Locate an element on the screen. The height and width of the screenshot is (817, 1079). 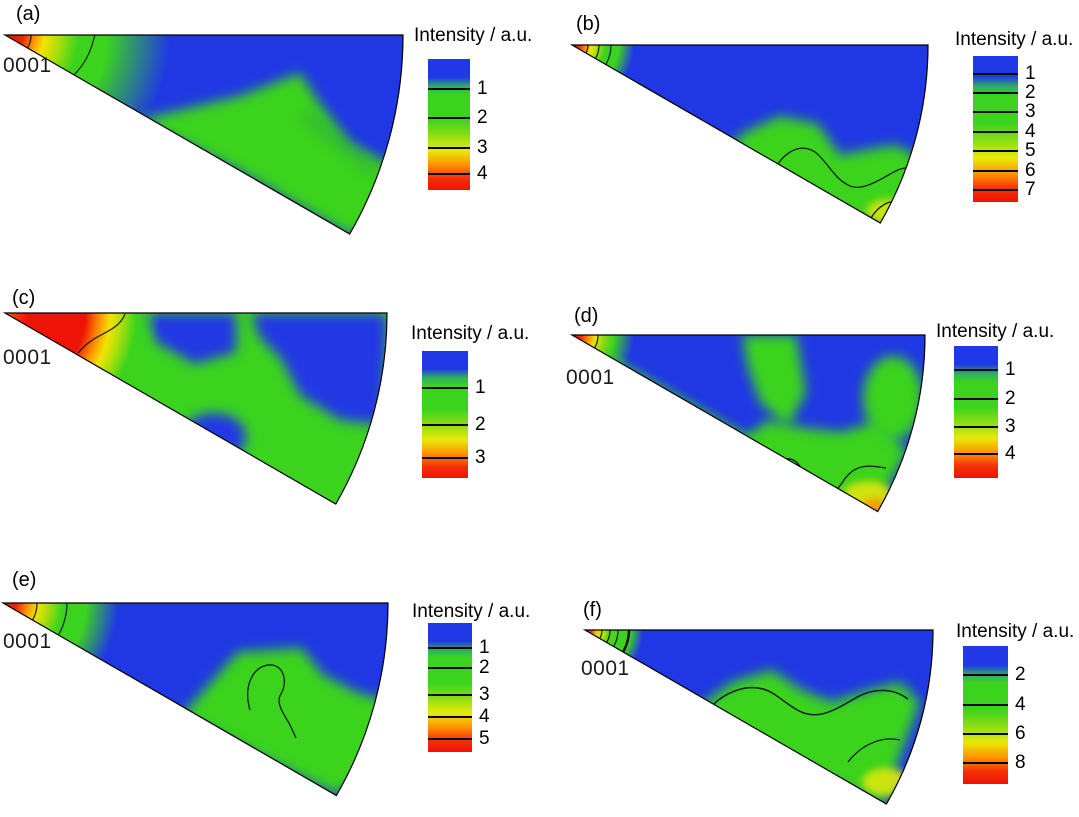
ipf-wedge-d is located at coordinates (748, 423).